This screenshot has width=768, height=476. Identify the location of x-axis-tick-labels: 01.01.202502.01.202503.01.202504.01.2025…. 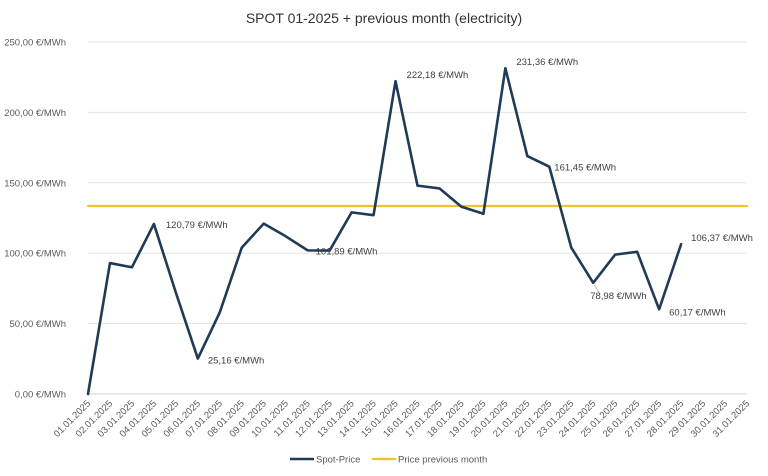
(402, 418).